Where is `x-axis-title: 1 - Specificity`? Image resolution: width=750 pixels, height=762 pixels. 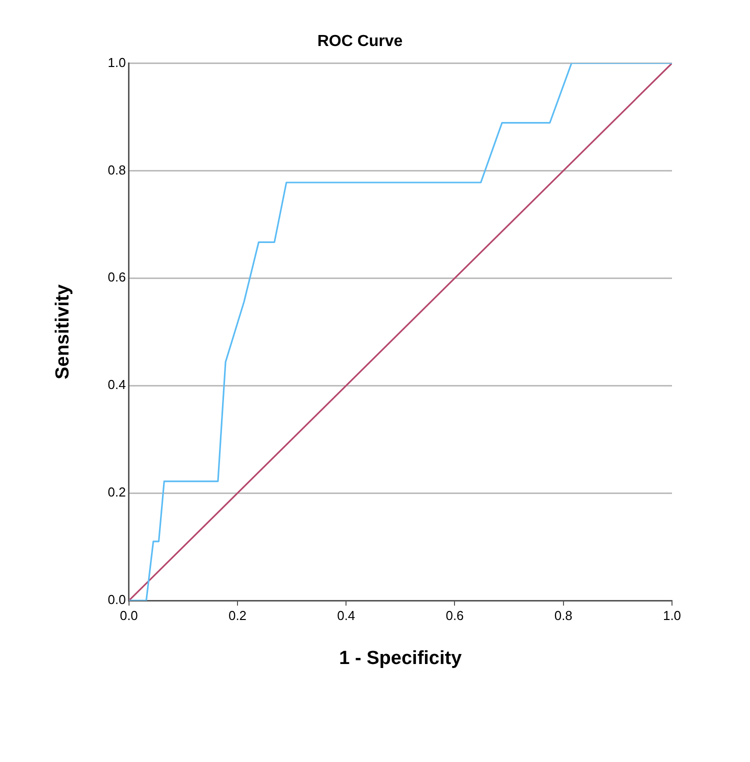
x-axis-title: 1 - Specificity is located at coordinates (400, 658).